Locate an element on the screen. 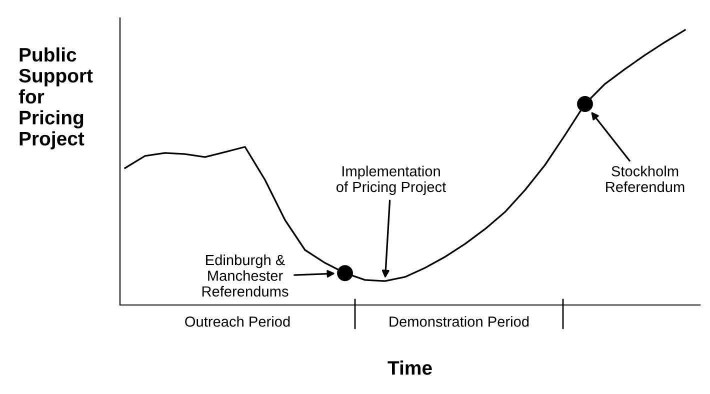 Image resolution: width=710 pixels, height=394 pixels. y-axis-title: Public Support for Pricing Project is located at coordinates (55, 98).